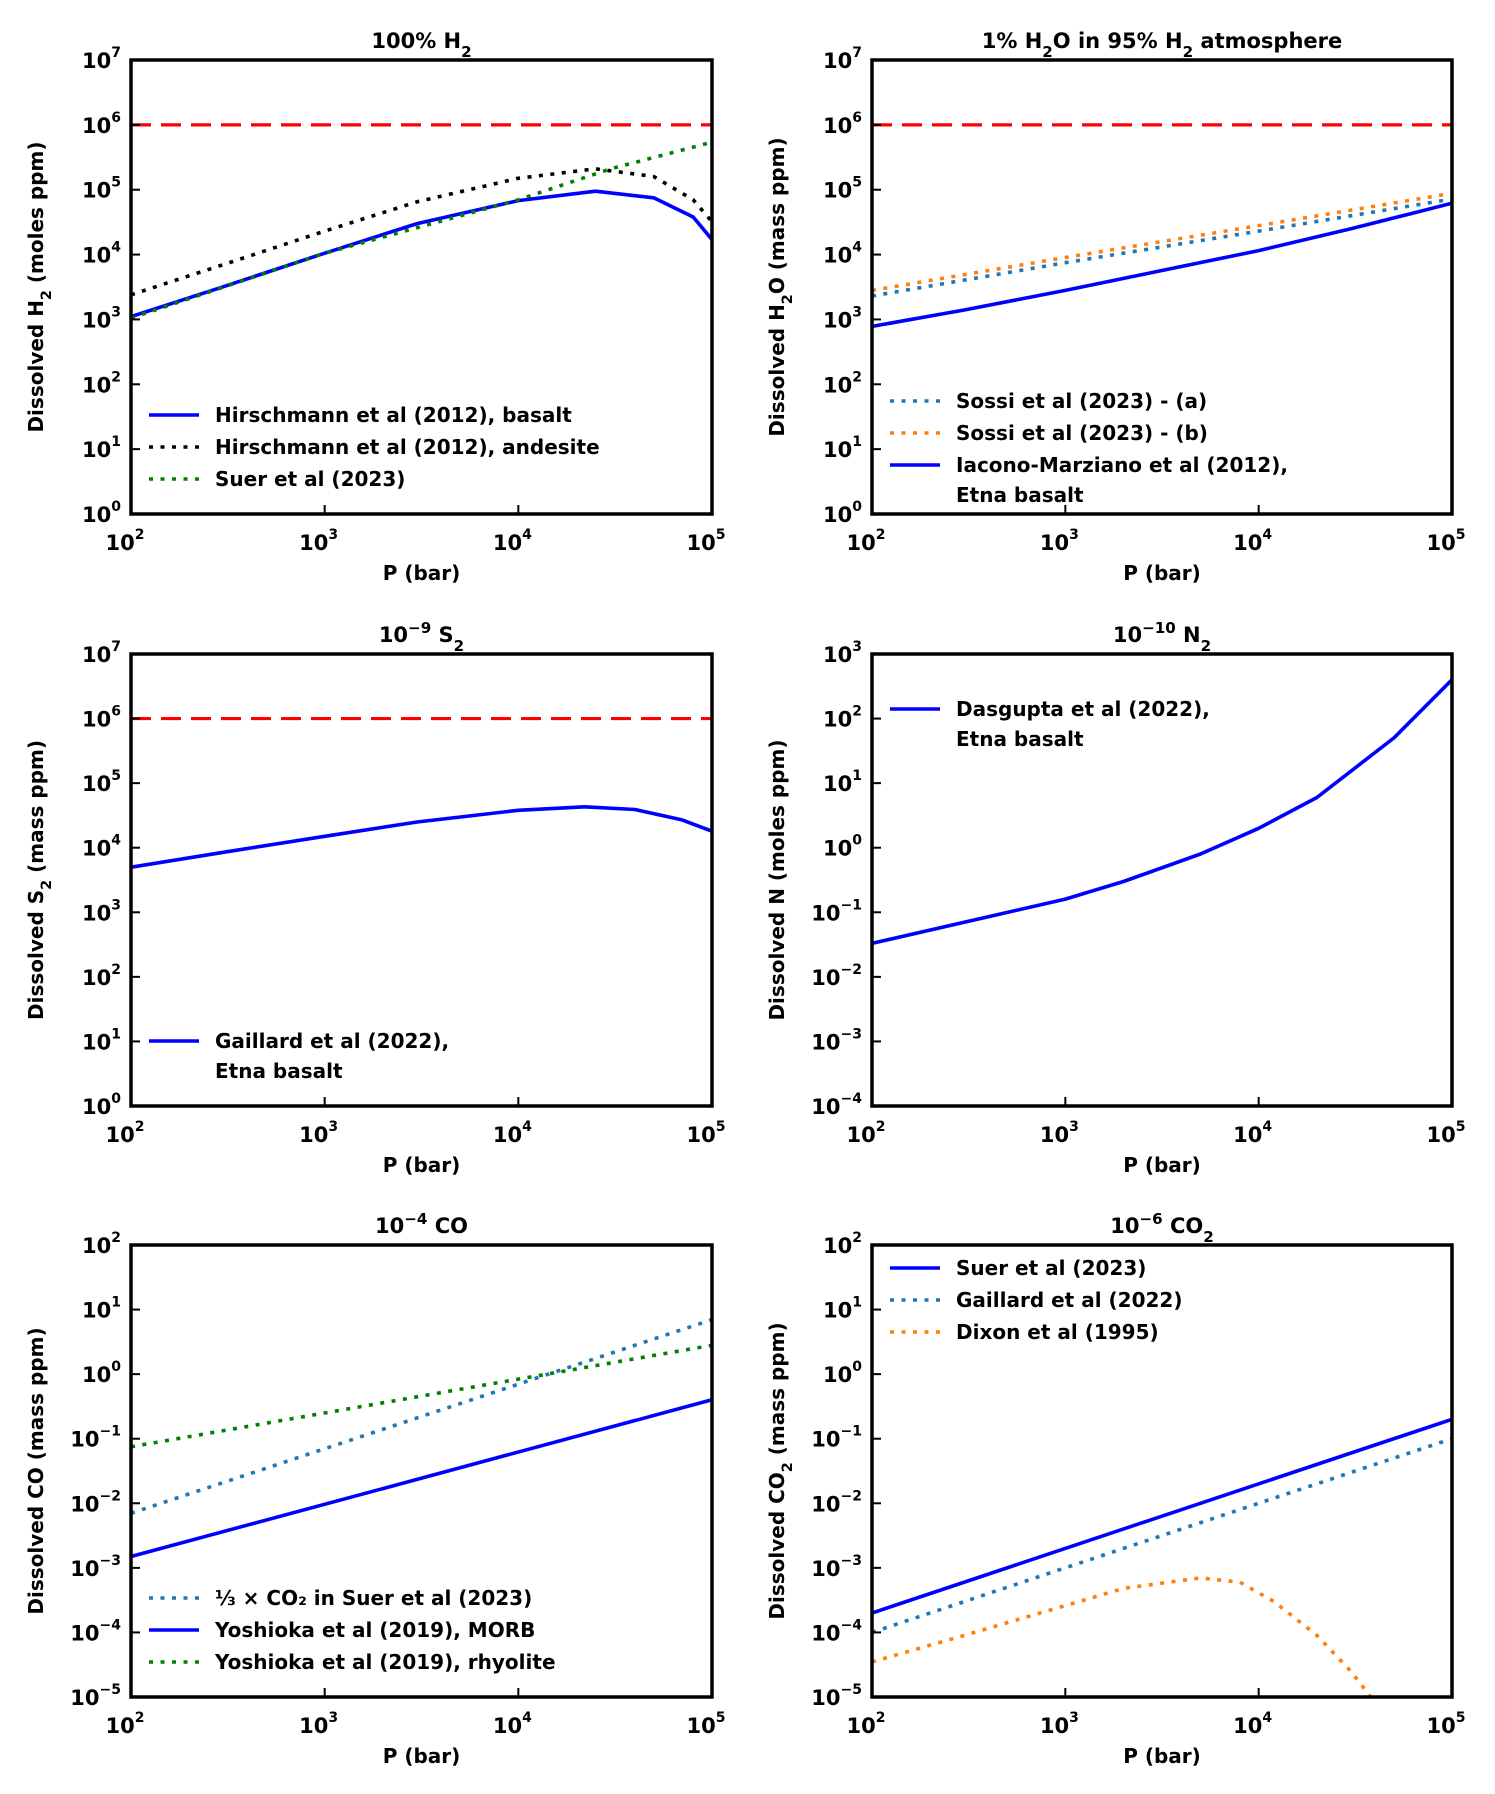  I want to click on legend-label: ⅓ × CO₂ in Suer et al (2023), so click(373, 1598).